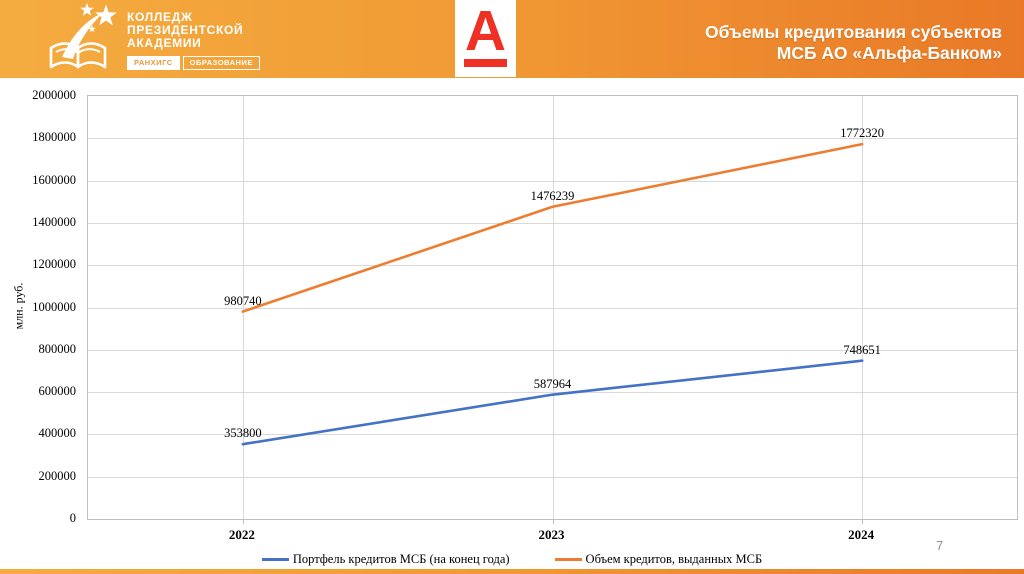  What do you see at coordinates (160, 17) in the screenshot?
I see `college-logo-name-line1: КОЛЛЕДЖ` at bounding box center [160, 17].